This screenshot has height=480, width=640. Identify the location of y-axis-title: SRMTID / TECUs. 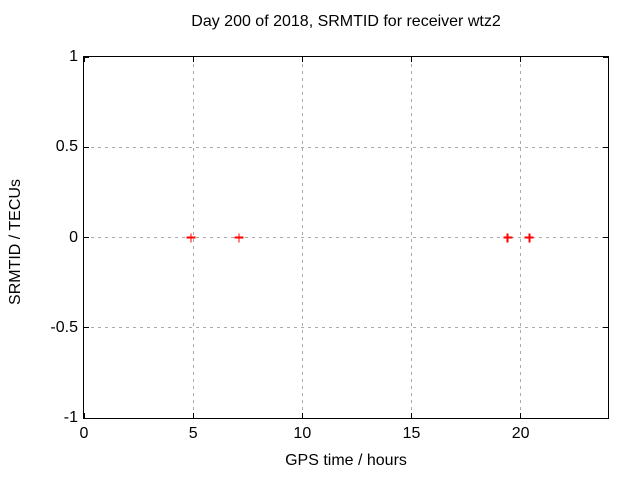
(15, 242).